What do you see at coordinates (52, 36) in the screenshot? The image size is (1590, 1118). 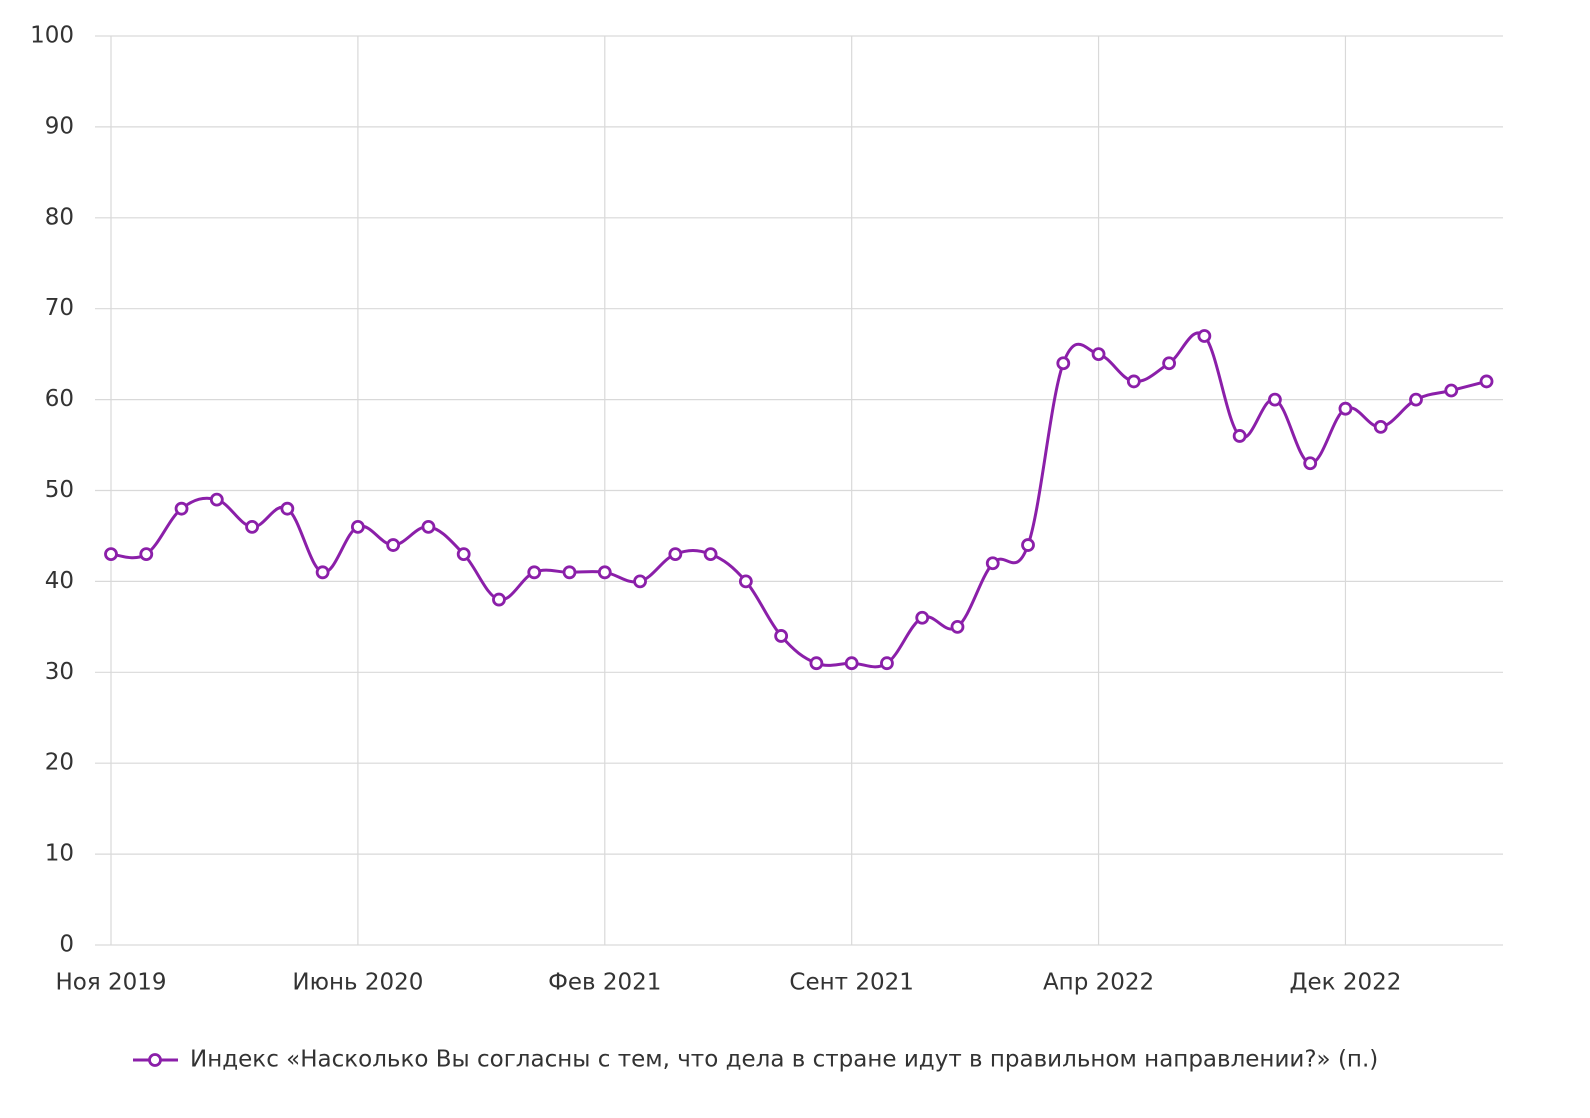 I see `y-tick-label: 100` at bounding box center [52, 36].